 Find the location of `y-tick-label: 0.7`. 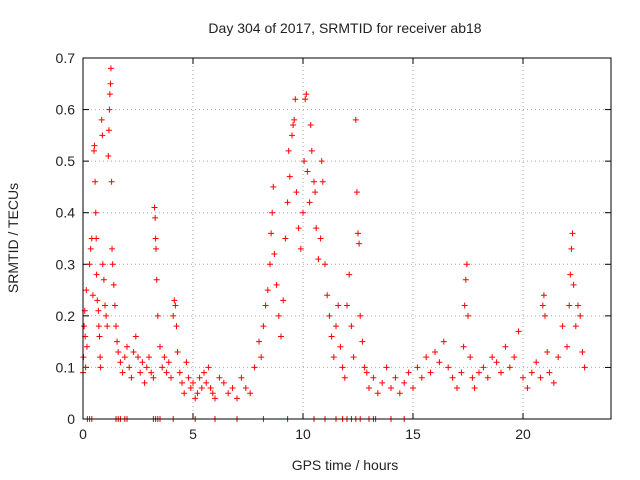

y-tick-label: 0.7 is located at coordinates (66, 58).